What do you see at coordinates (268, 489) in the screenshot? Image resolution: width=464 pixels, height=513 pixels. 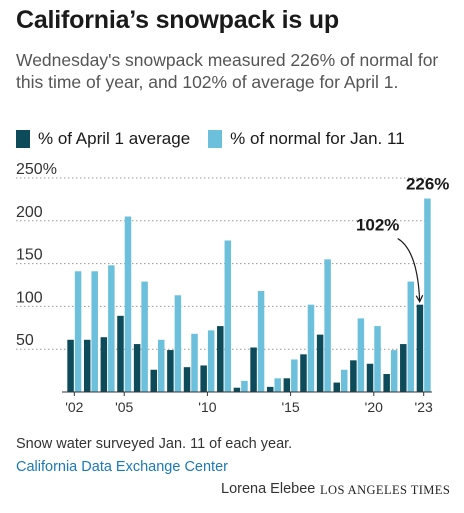 I see `byline: Lorena Elebee` at bounding box center [268, 489].